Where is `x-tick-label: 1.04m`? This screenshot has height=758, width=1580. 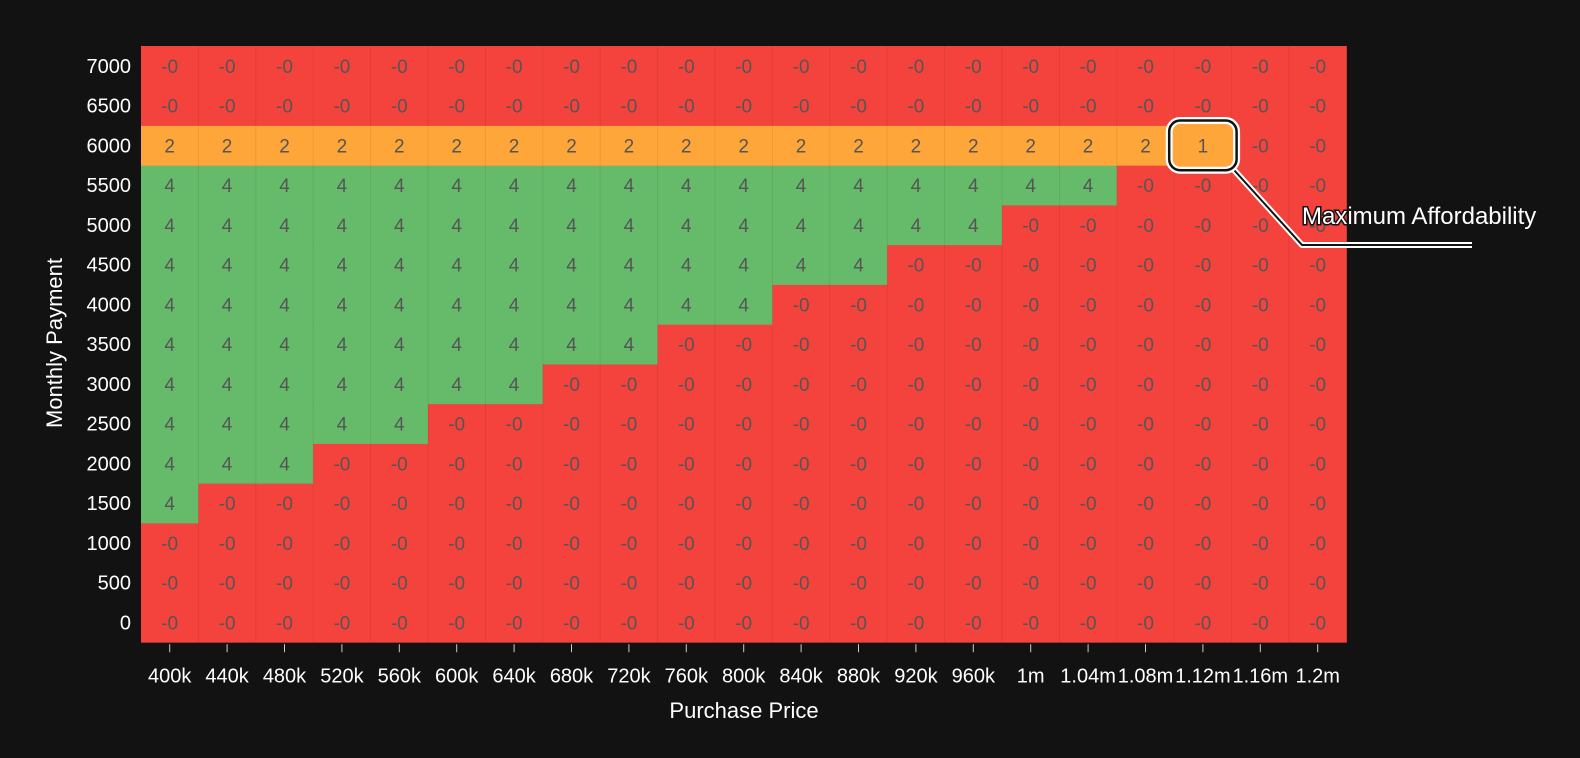 x-tick-label: 1.04m is located at coordinates (1088, 676).